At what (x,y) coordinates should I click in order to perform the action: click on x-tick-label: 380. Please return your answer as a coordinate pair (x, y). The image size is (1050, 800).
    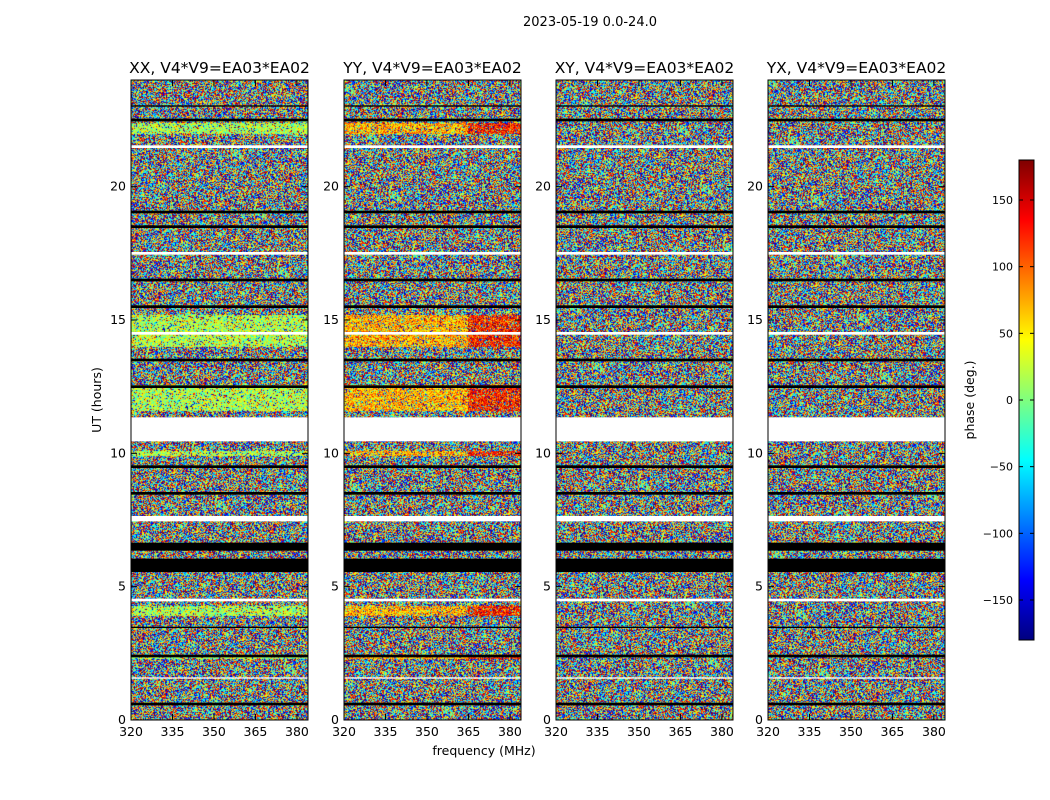
    Looking at the image, I should click on (934, 731).